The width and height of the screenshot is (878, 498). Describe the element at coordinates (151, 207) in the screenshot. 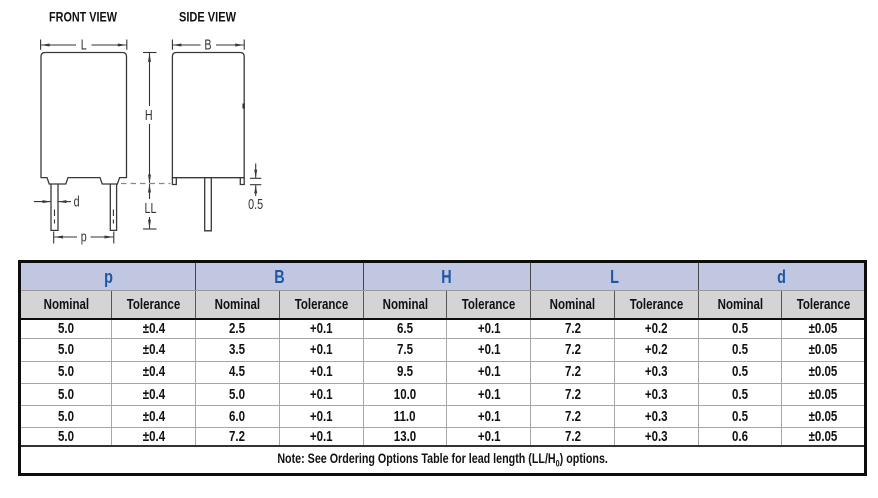

I see `svg-text: LL` at that location.